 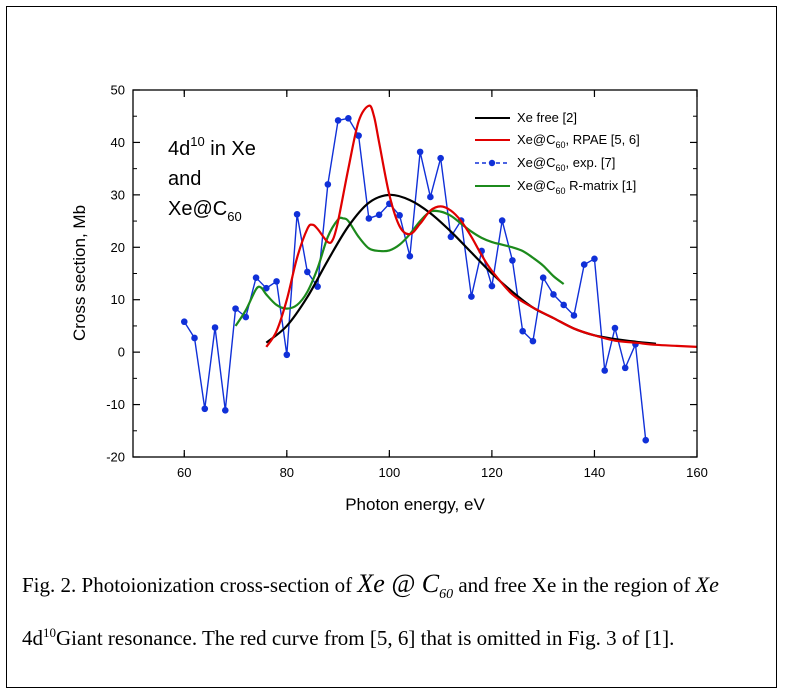 What do you see at coordinates (179, 149) in the screenshot?
I see `inset-line1-main: 4d` at bounding box center [179, 149].